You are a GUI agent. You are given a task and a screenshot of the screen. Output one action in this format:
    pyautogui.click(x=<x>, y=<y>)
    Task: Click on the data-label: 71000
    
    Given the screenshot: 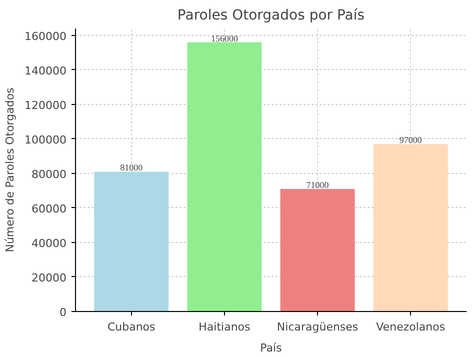 What is the action you would take?
    pyautogui.click(x=318, y=185)
    